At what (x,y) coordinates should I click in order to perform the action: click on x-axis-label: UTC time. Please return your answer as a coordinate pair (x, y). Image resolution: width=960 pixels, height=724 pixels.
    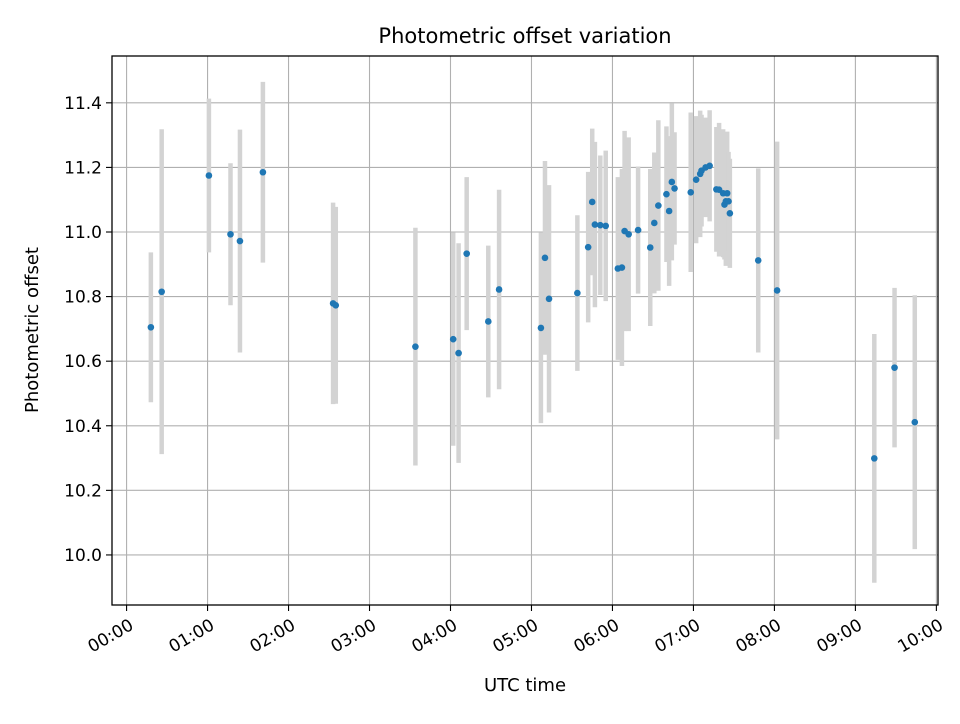
    Looking at the image, I should click on (525, 685).